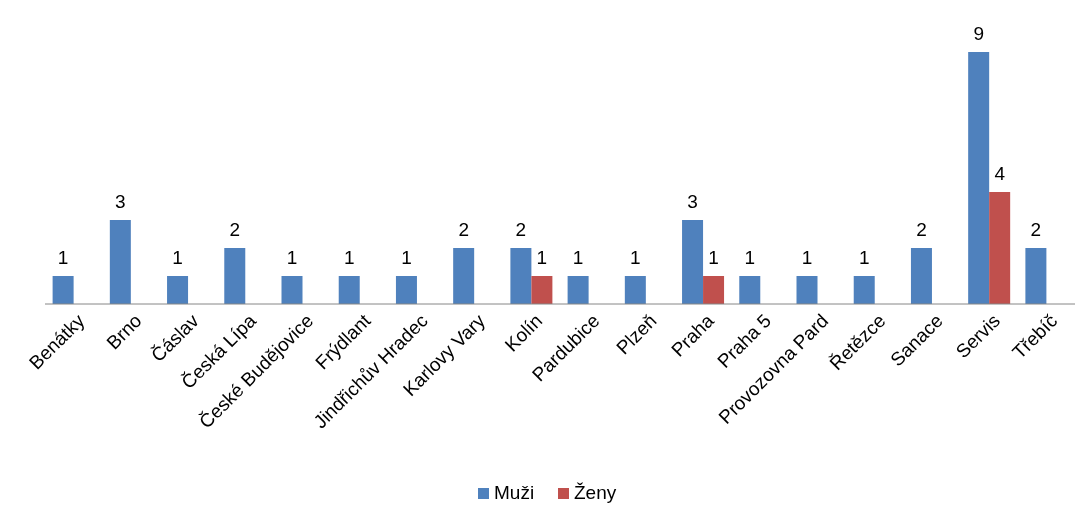 Image resolution: width=1083 pixels, height=506 pixels. What do you see at coordinates (978, 33) in the screenshot?
I see `data-label: 9` at bounding box center [978, 33].